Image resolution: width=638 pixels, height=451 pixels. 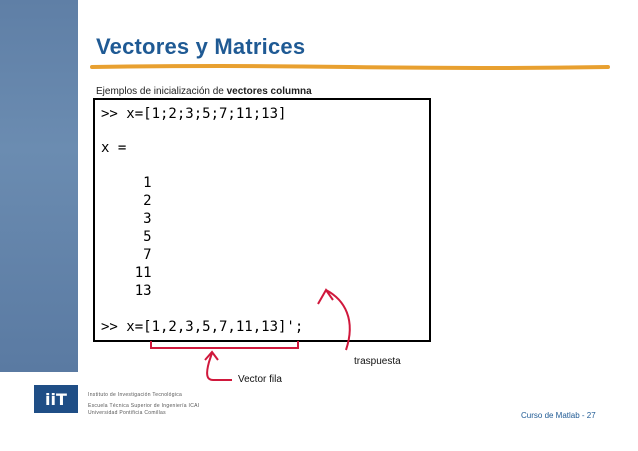 I want to click on transpose-arrow, so click(x=338, y=320).